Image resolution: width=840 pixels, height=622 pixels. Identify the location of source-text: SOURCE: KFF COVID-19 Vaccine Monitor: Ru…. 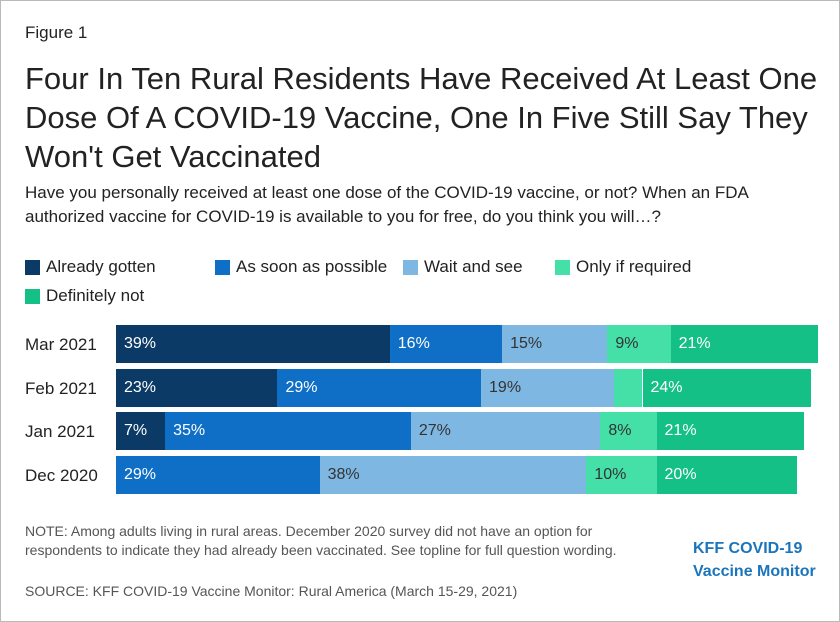
(271, 591).